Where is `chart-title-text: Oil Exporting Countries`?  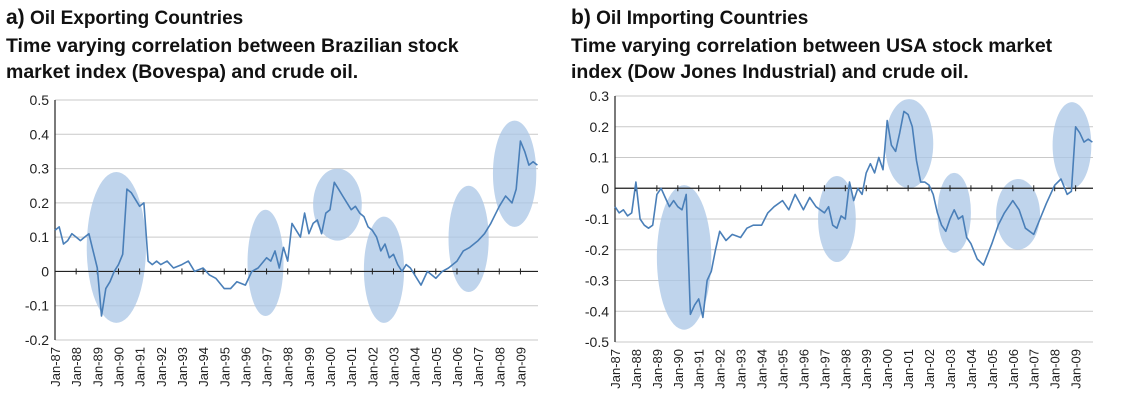
chart-title-text: Oil Exporting Countries is located at coordinates (136, 18).